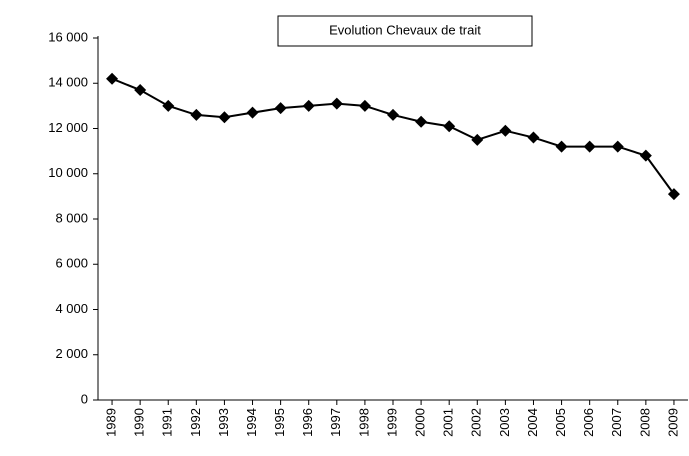 The image size is (689, 456). Describe the element at coordinates (195, 422) in the screenshot. I see `x-tick-label: 1992` at that location.